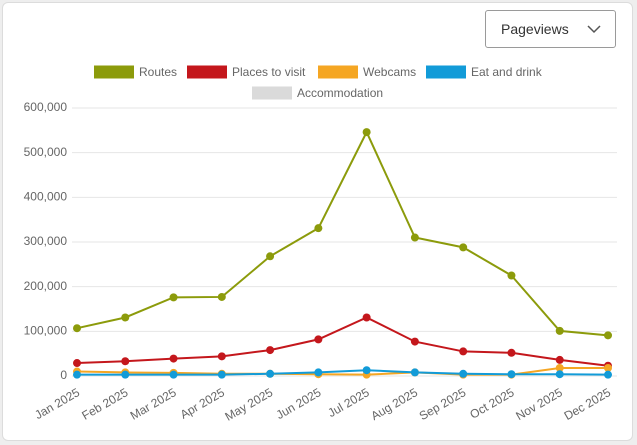  Describe the element at coordinates (389, 72) in the screenshot. I see `legend-label: Webcams` at that location.